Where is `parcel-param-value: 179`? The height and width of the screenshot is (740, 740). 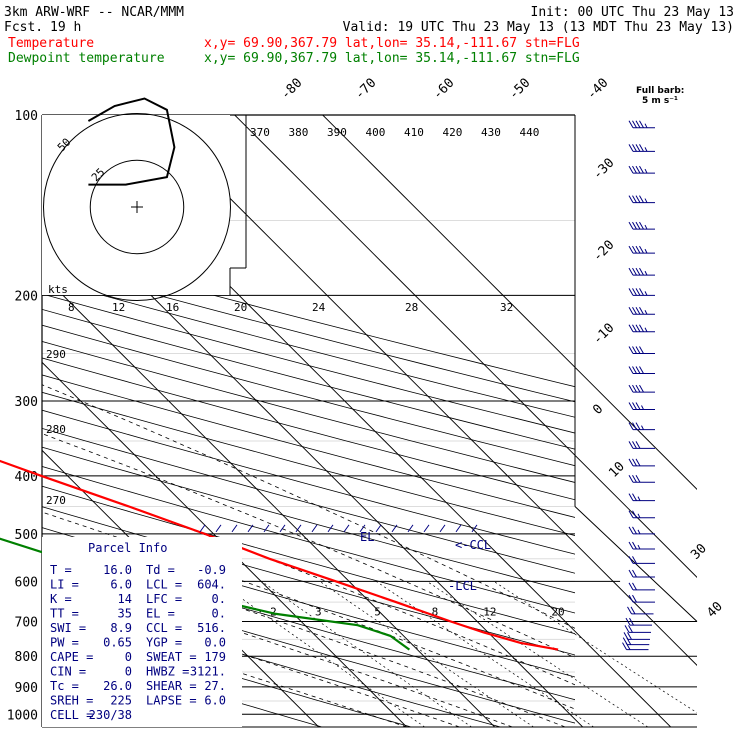 parcel-param-value: 179 is located at coordinates (215, 657).